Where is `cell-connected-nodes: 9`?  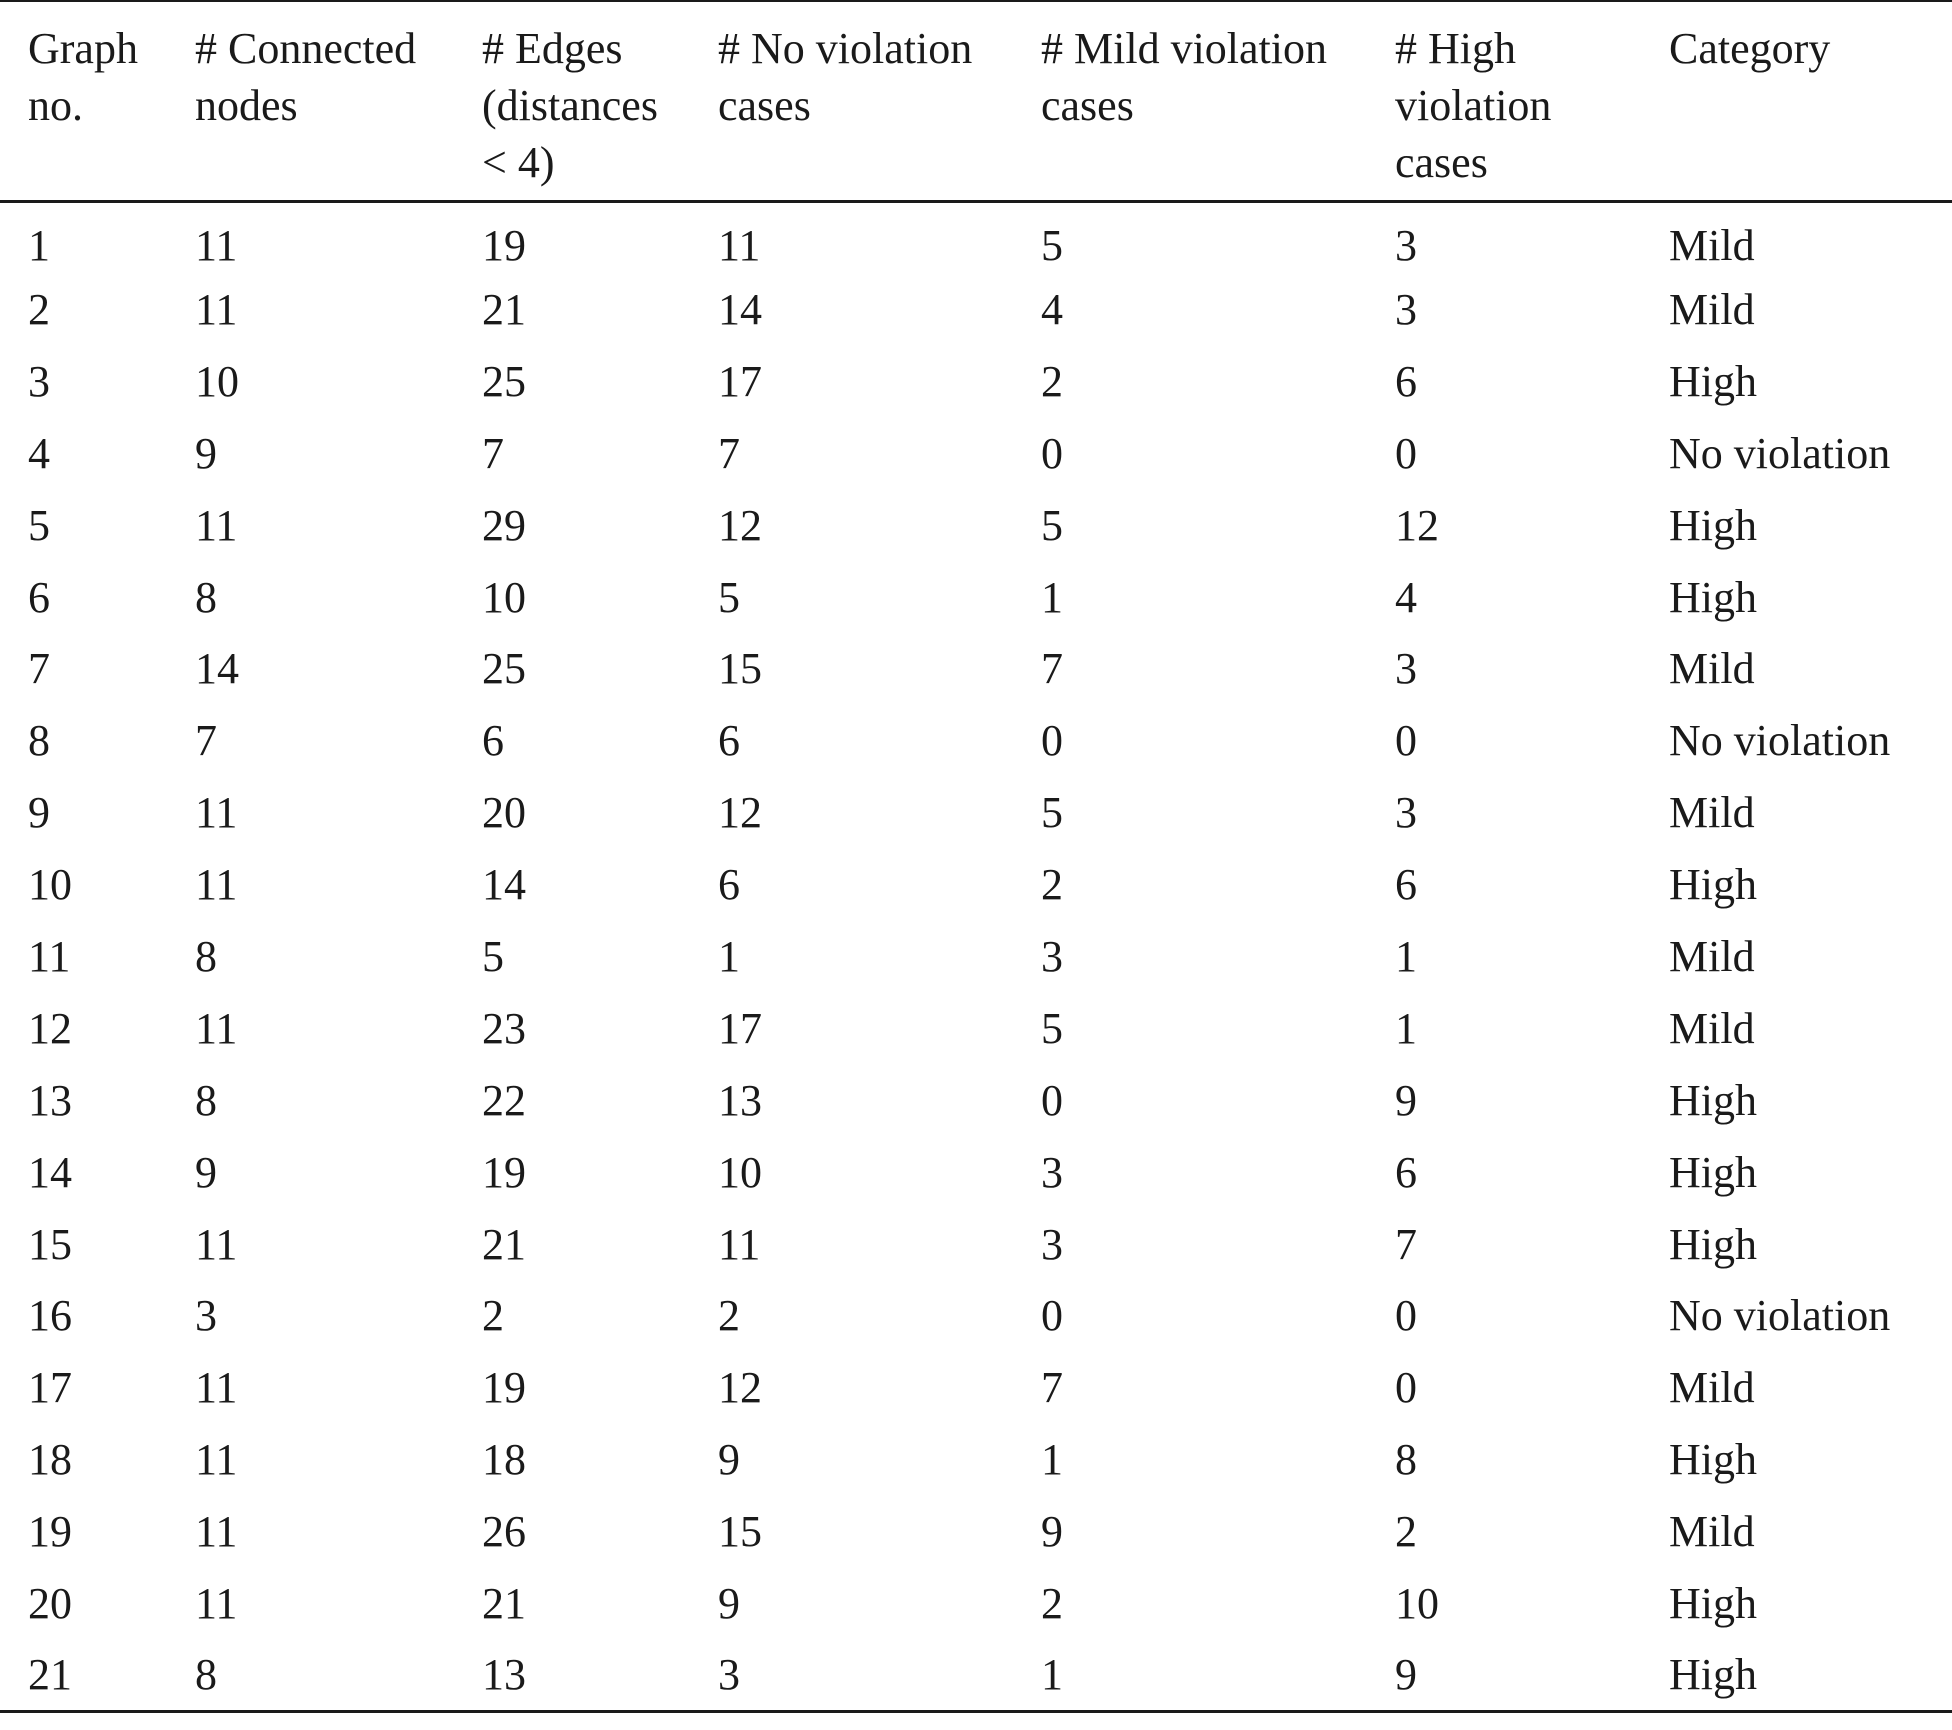 cell-connected-nodes: 9 is located at coordinates (206, 1172).